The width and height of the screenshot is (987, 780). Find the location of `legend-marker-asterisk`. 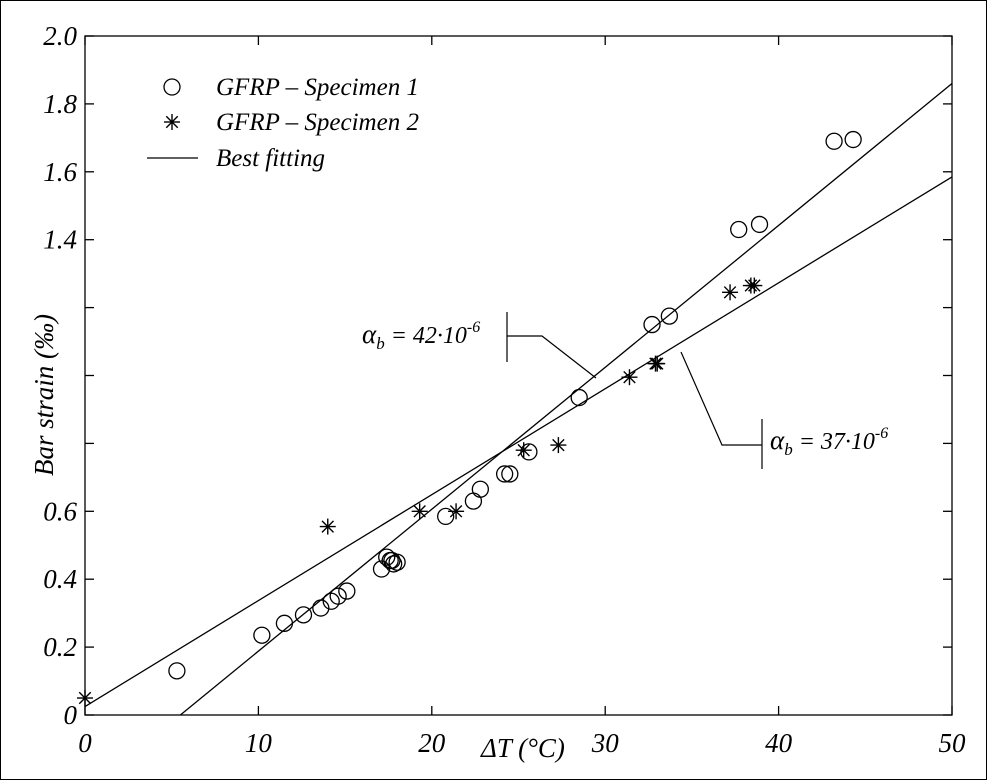

legend-marker-asterisk is located at coordinates (172, 122).